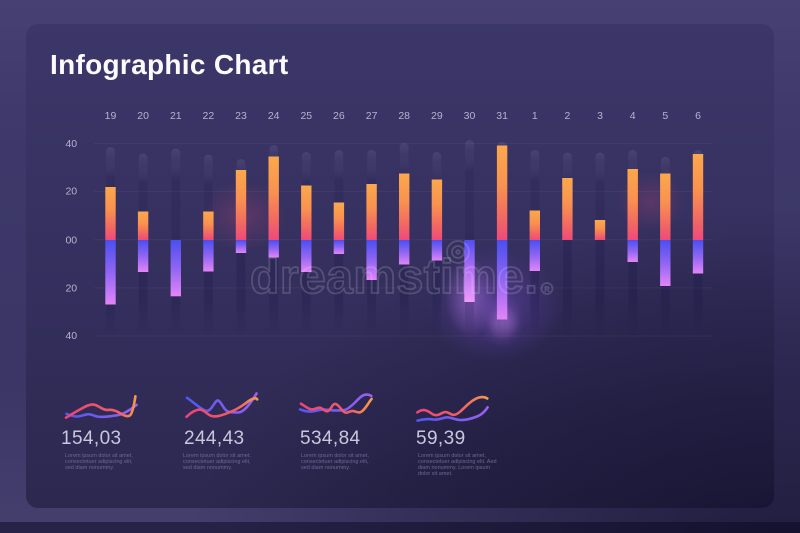 The image size is (800, 533). I want to click on svg-text: 25, so click(306, 116).